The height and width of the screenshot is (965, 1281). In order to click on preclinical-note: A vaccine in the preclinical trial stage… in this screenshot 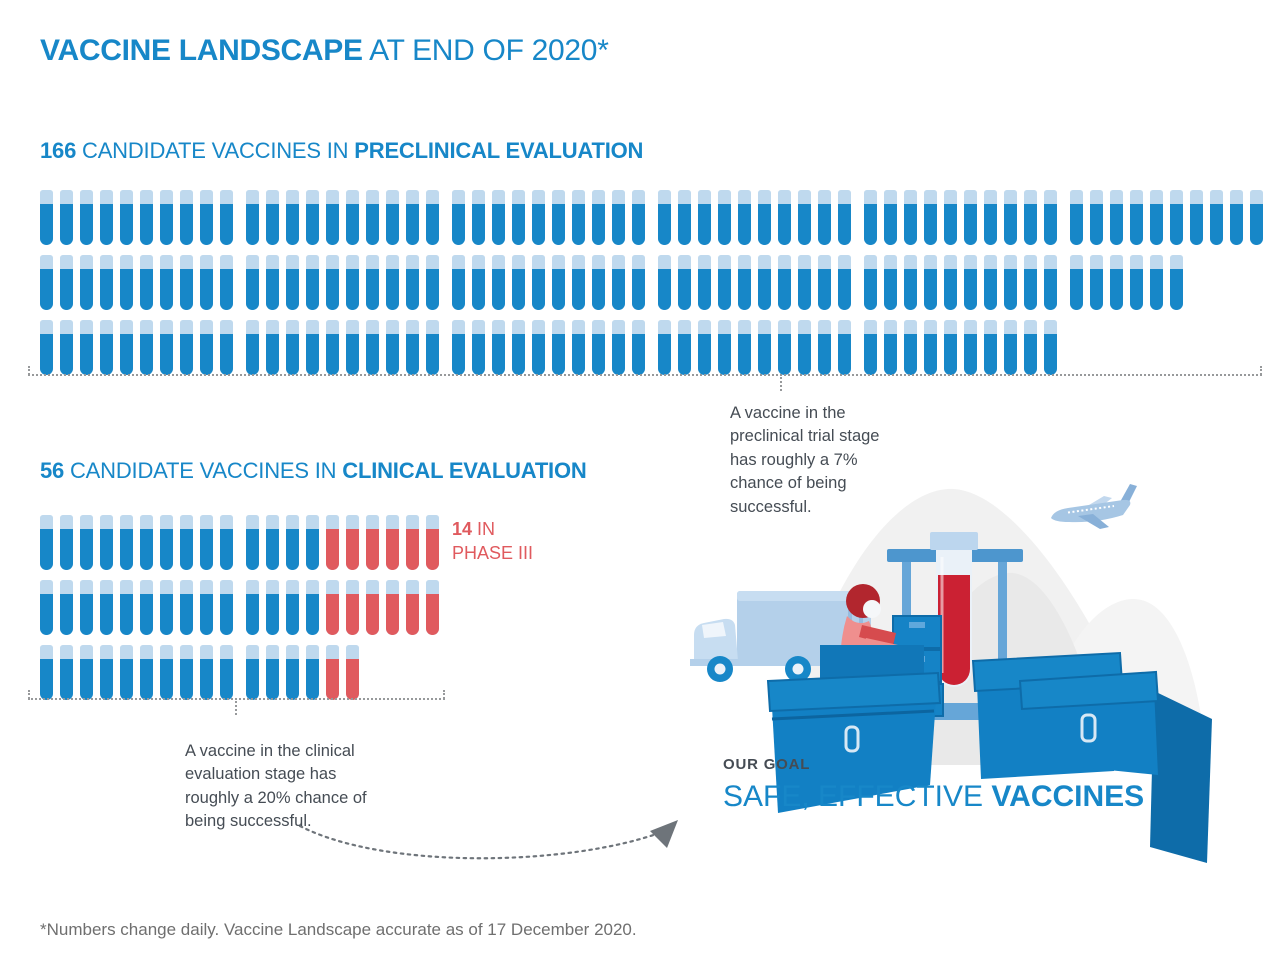, I will do `click(805, 460)`.